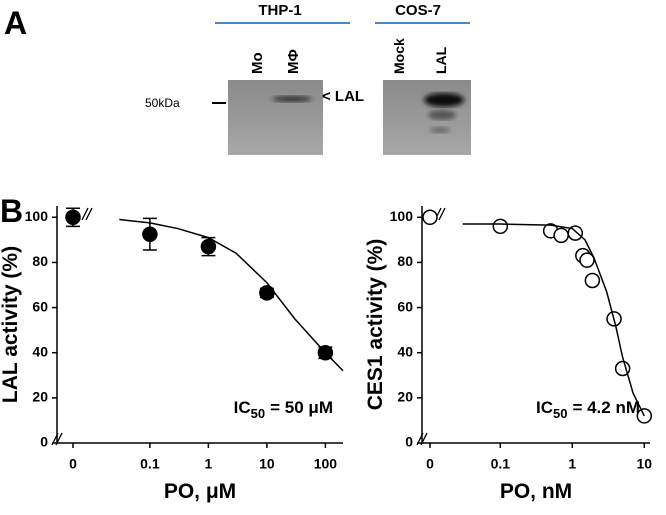 This screenshot has height=515, width=666. What do you see at coordinates (200, 491) in the screenshot?
I see `x-axis-title: PO, μM` at bounding box center [200, 491].